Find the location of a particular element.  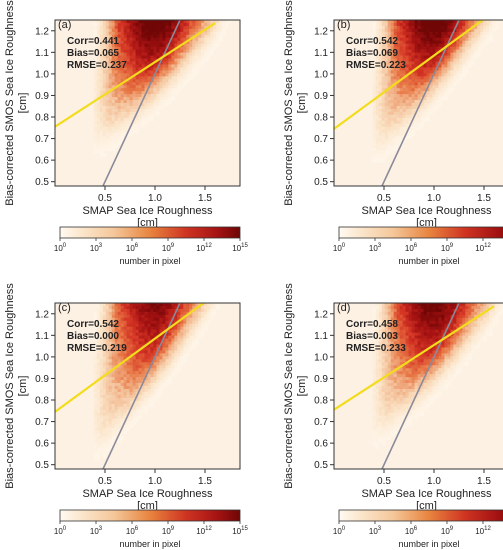

colorbar-tick-exponent: 0 is located at coordinates (344, 246).